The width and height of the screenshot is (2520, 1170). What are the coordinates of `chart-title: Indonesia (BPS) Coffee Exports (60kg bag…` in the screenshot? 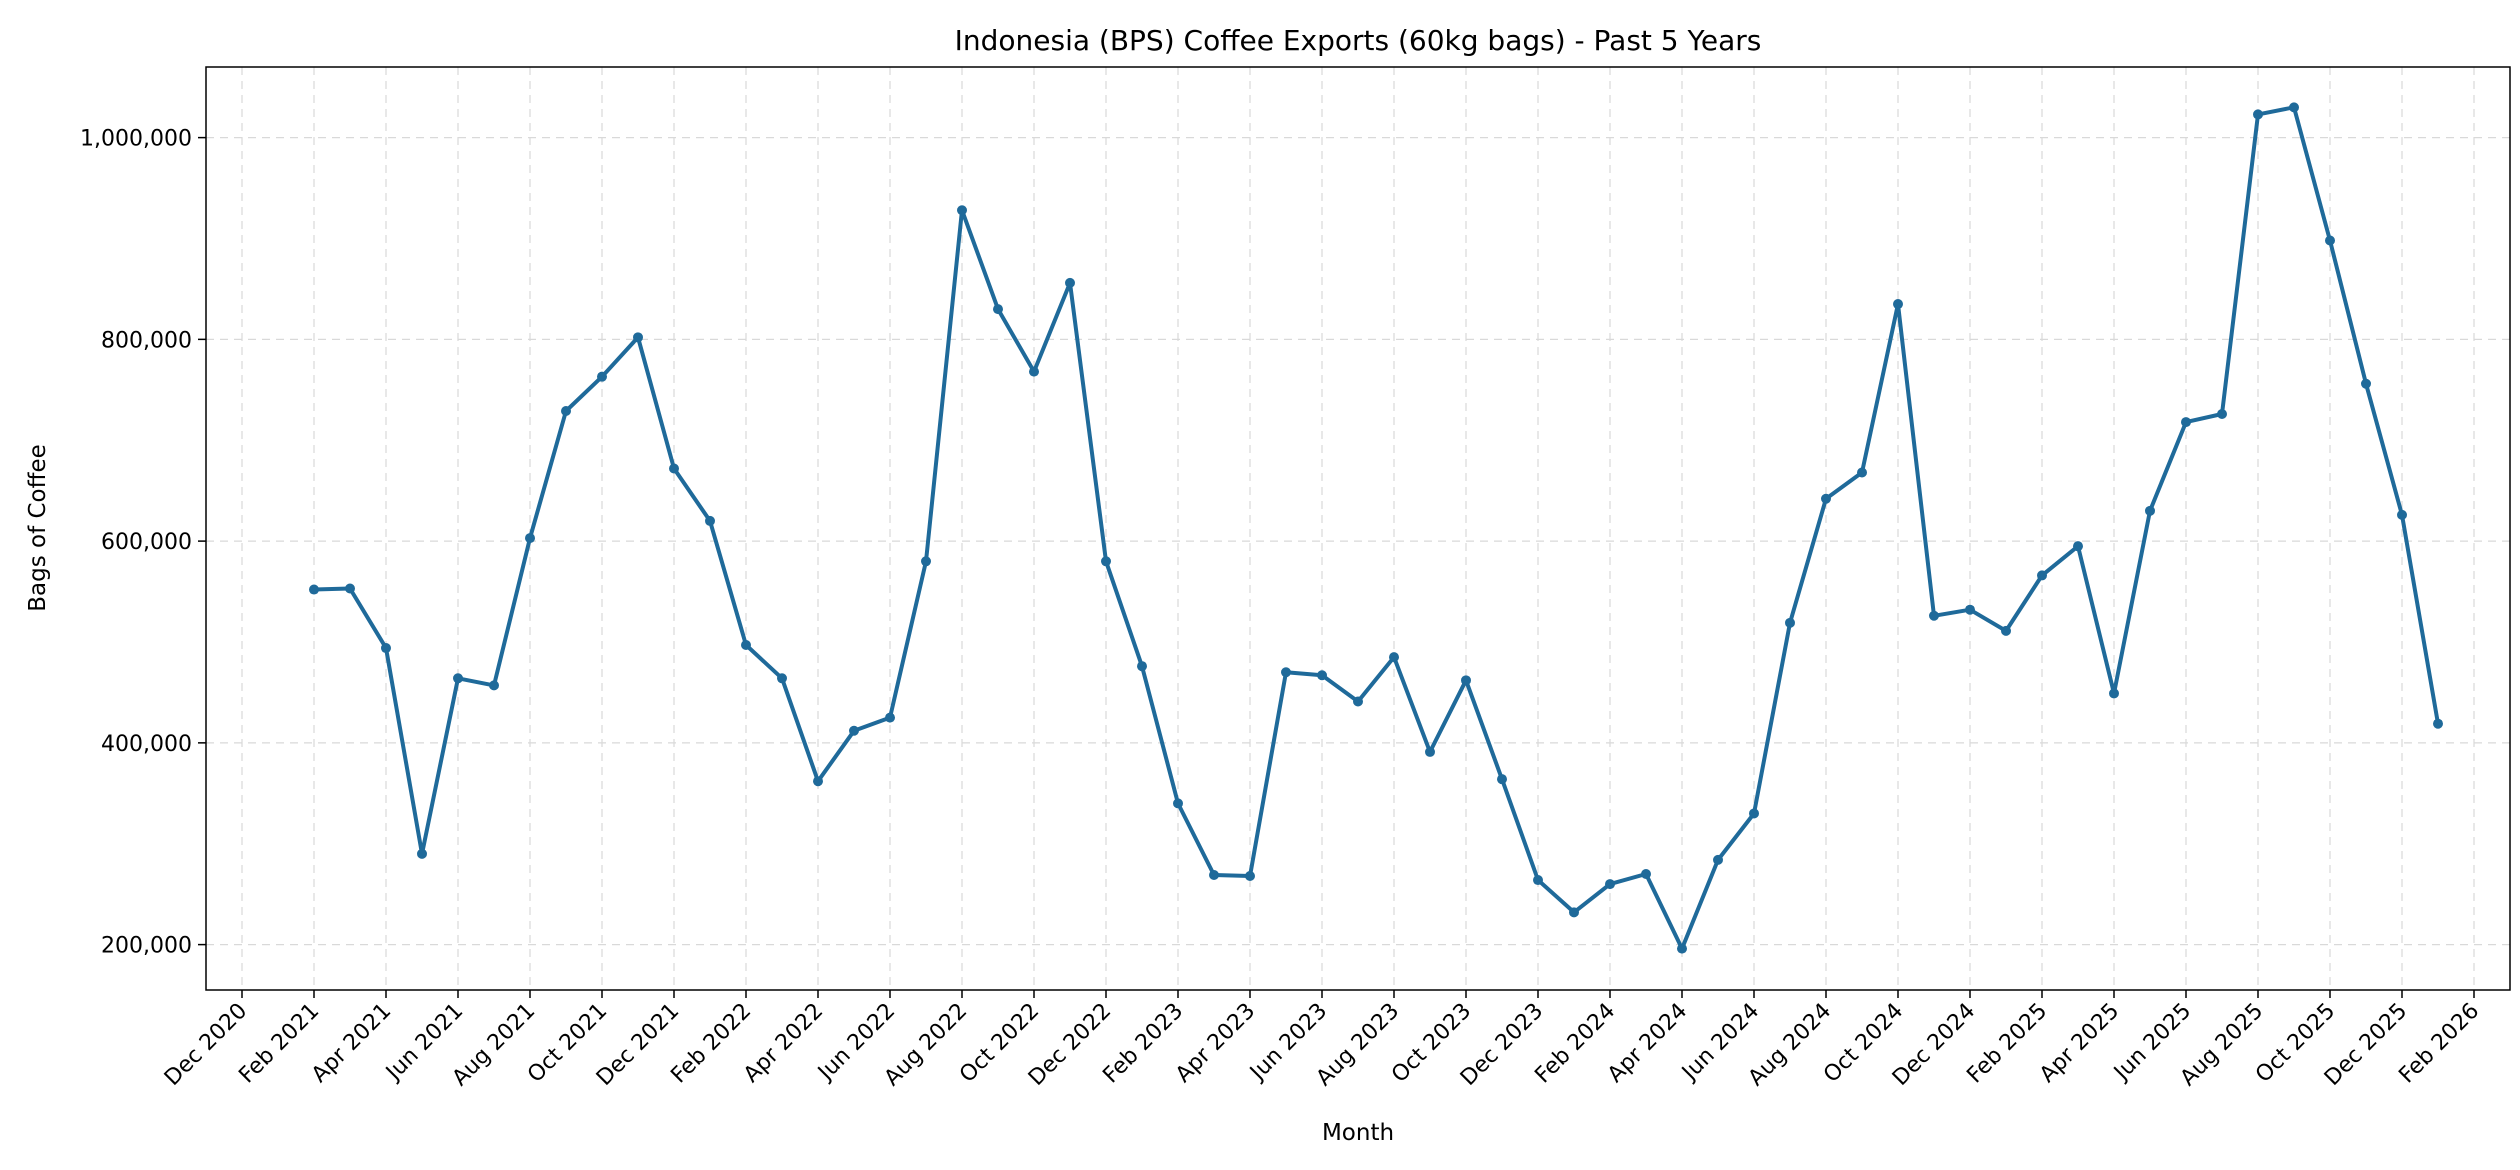 It's located at (1358, 40).